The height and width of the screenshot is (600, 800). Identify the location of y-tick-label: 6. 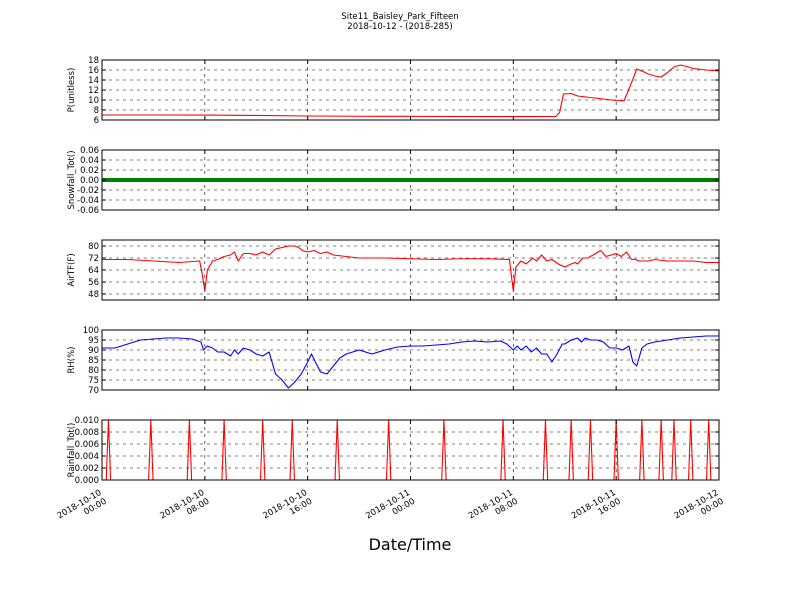
(96, 121).